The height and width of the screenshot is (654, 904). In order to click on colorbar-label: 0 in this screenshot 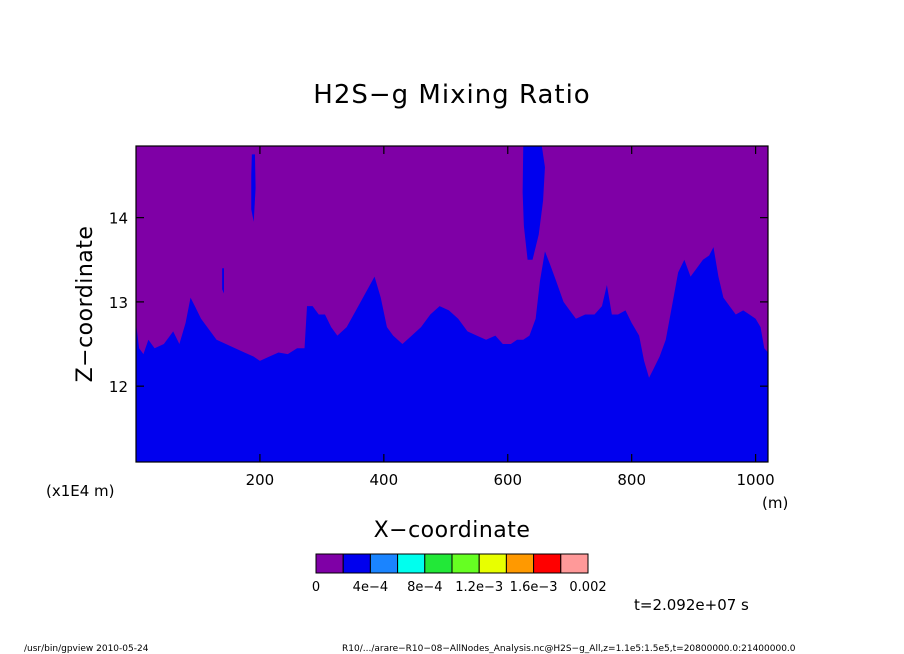, I will do `click(316, 587)`.